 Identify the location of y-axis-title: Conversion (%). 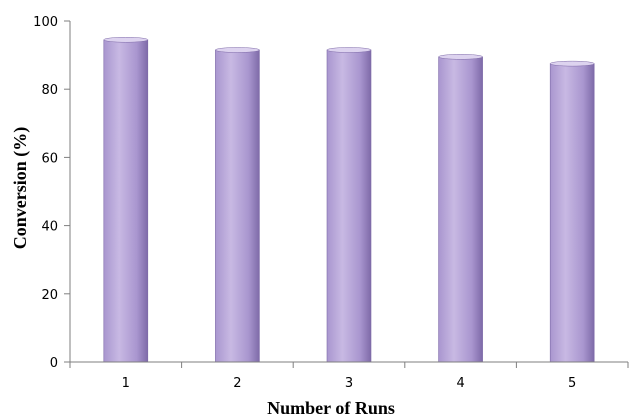
(20, 188).